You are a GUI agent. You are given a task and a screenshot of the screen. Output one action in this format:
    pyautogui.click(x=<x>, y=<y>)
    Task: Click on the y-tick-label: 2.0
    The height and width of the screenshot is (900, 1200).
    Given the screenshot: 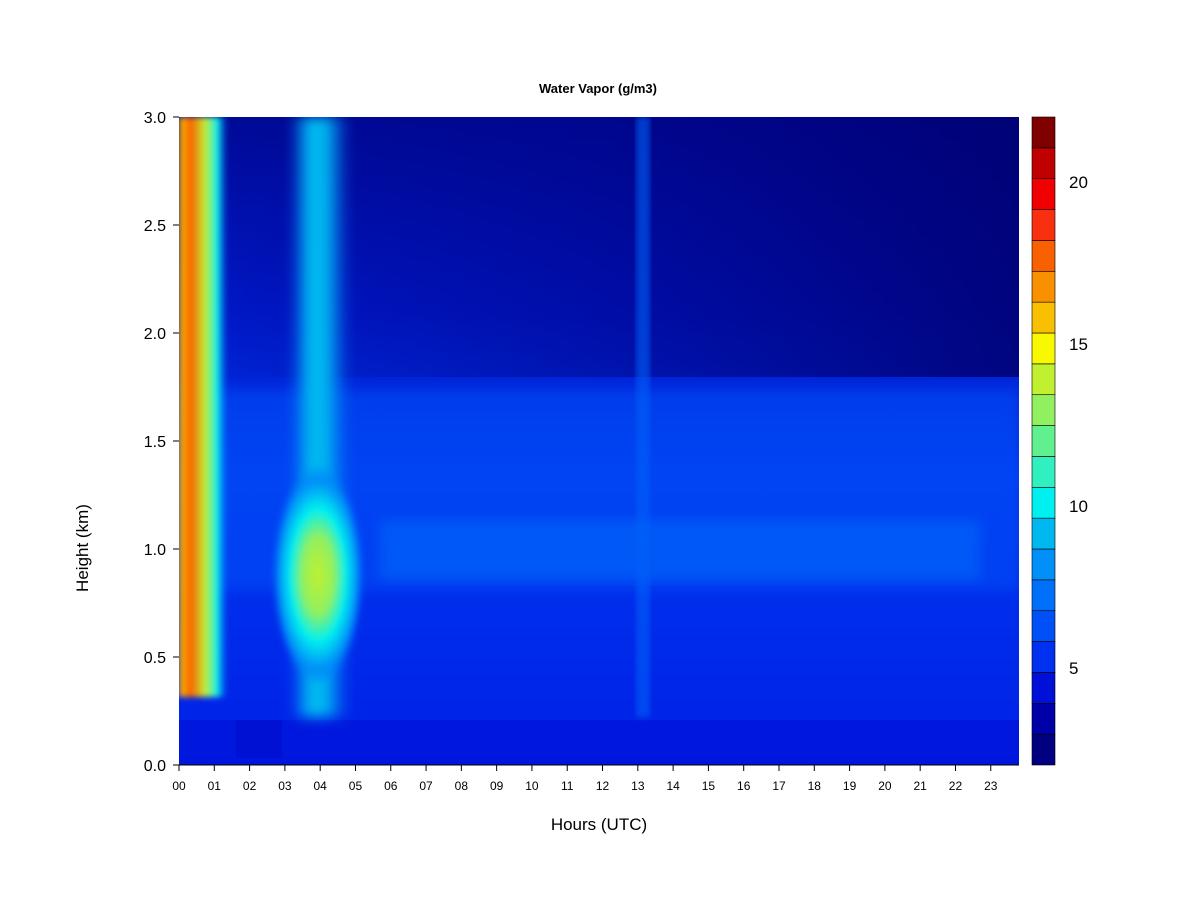 What is the action you would take?
    pyautogui.click(x=155, y=334)
    